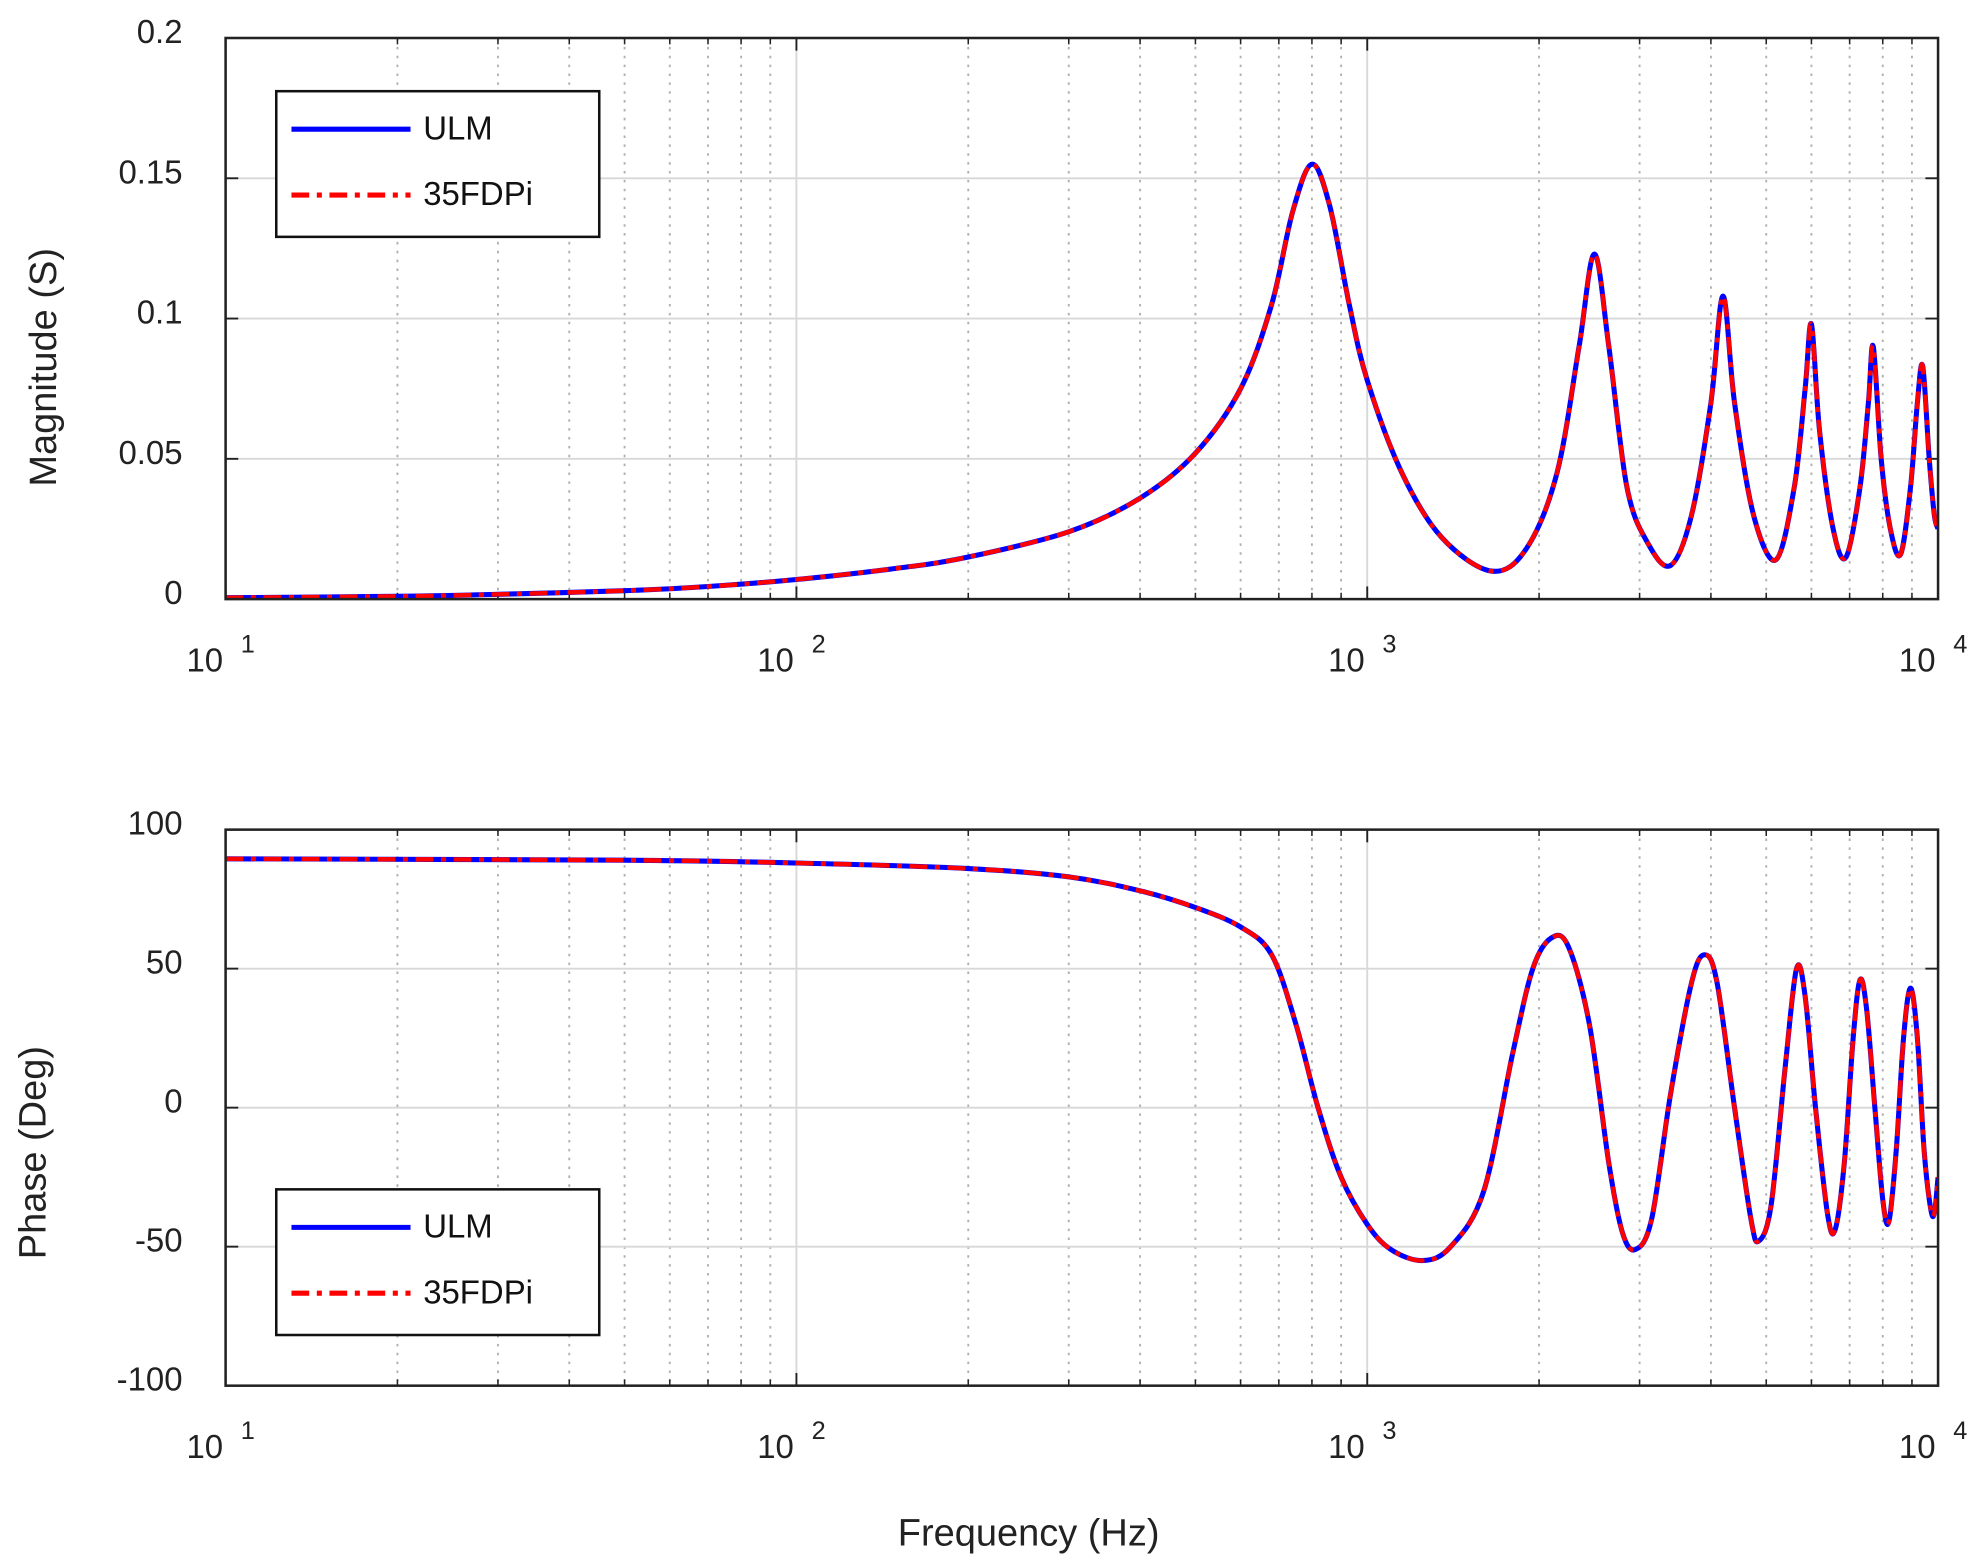 The height and width of the screenshot is (1563, 1980). What do you see at coordinates (150, 1379) in the screenshot?
I see `y-tick-label: -100` at bounding box center [150, 1379].